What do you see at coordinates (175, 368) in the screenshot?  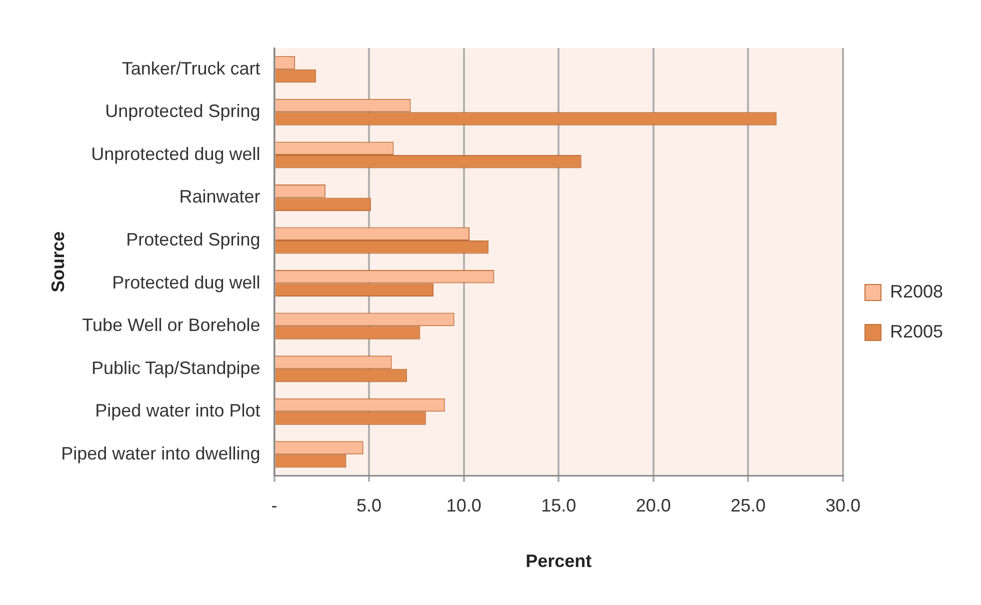 I see `y-tick-label: Public Tap/Standpipe` at bounding box center [175, 368].